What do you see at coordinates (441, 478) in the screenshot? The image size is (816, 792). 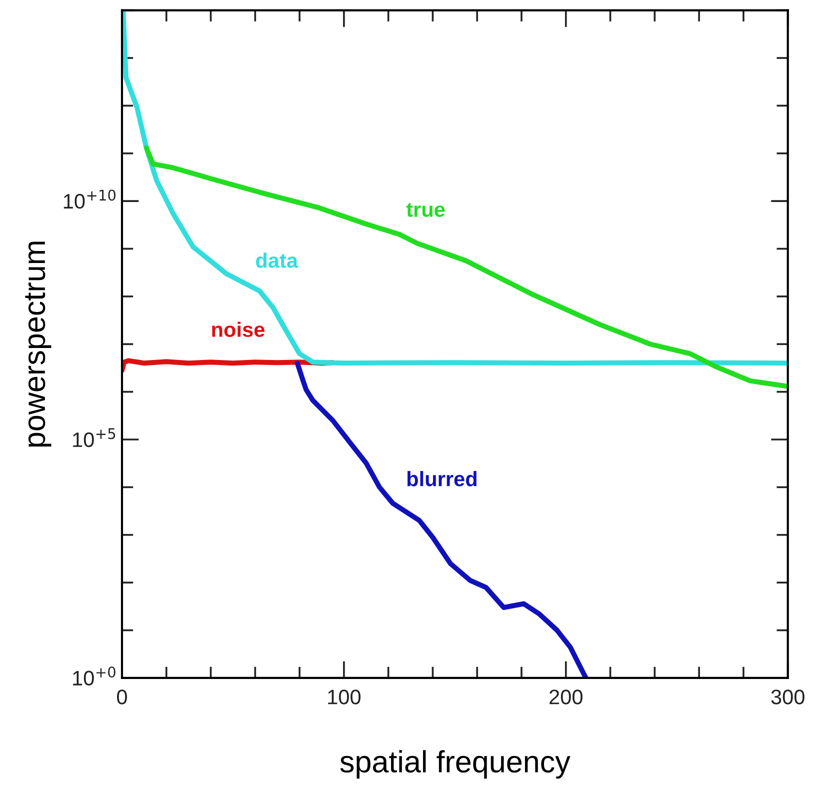 I see `series-label: blurred` at bounding box center [441, 478].